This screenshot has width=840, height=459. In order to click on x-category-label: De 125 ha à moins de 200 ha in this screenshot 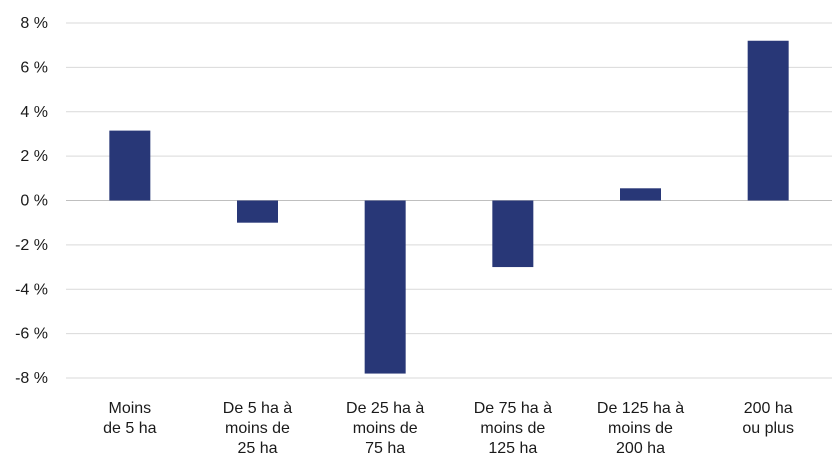, I will do `click(640, 428)`.